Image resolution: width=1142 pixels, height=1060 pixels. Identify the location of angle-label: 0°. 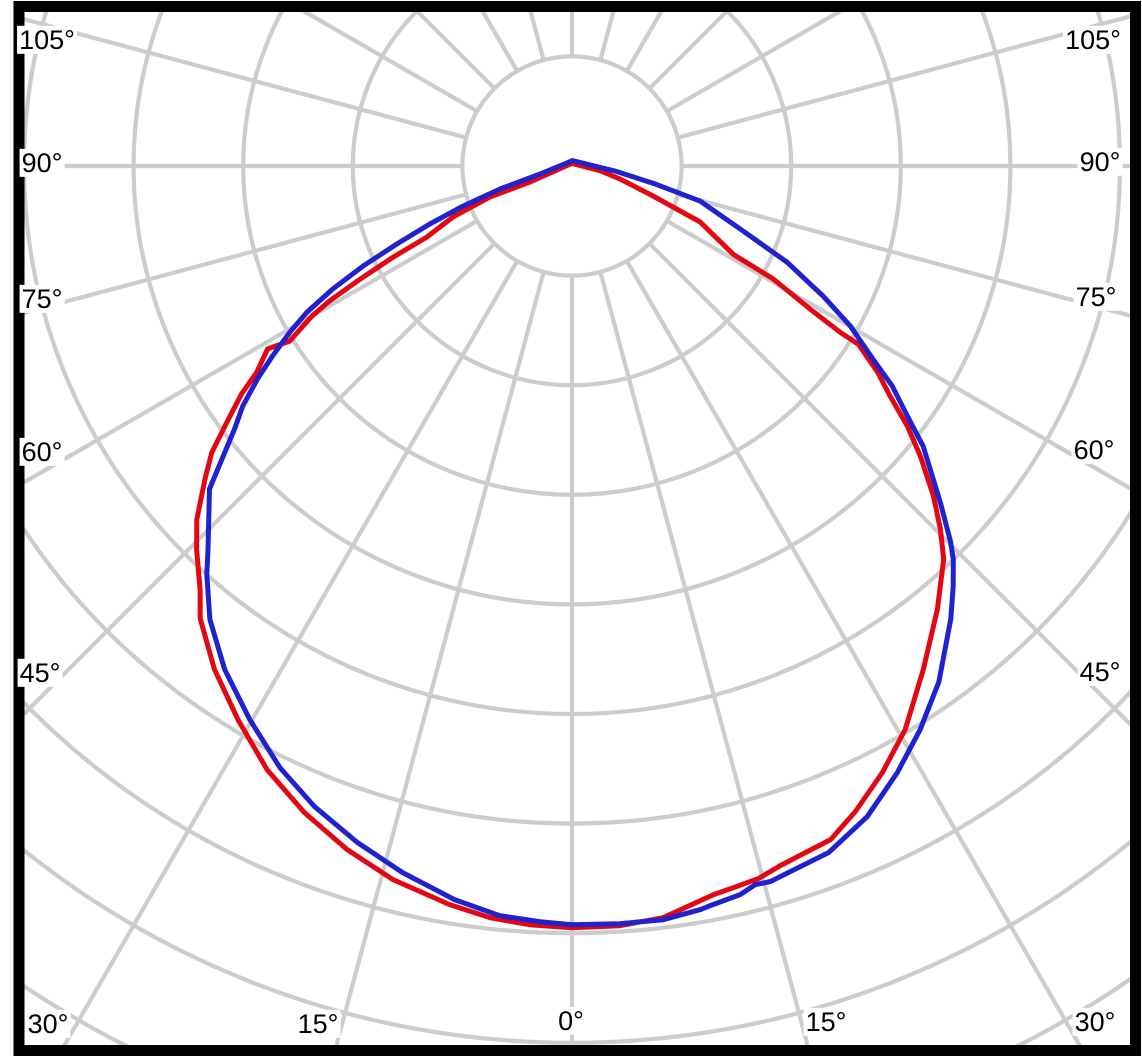
(571, 1020).